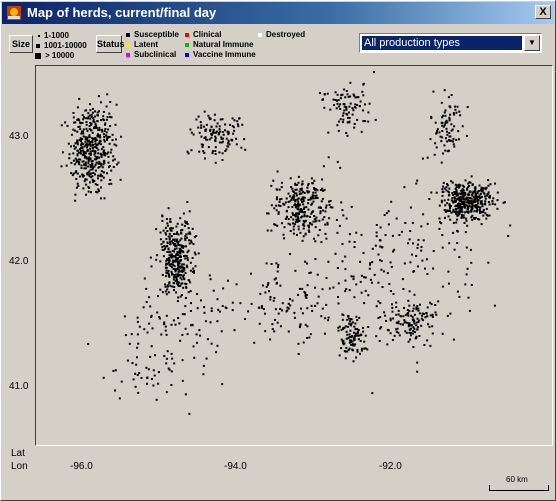 This screenshot has height=501, width=556. What do you see at coordinates (278, 13) in the screenshot?
I see `title-bar: Map of herds, current/final day X` at bounding box center [278, 13].